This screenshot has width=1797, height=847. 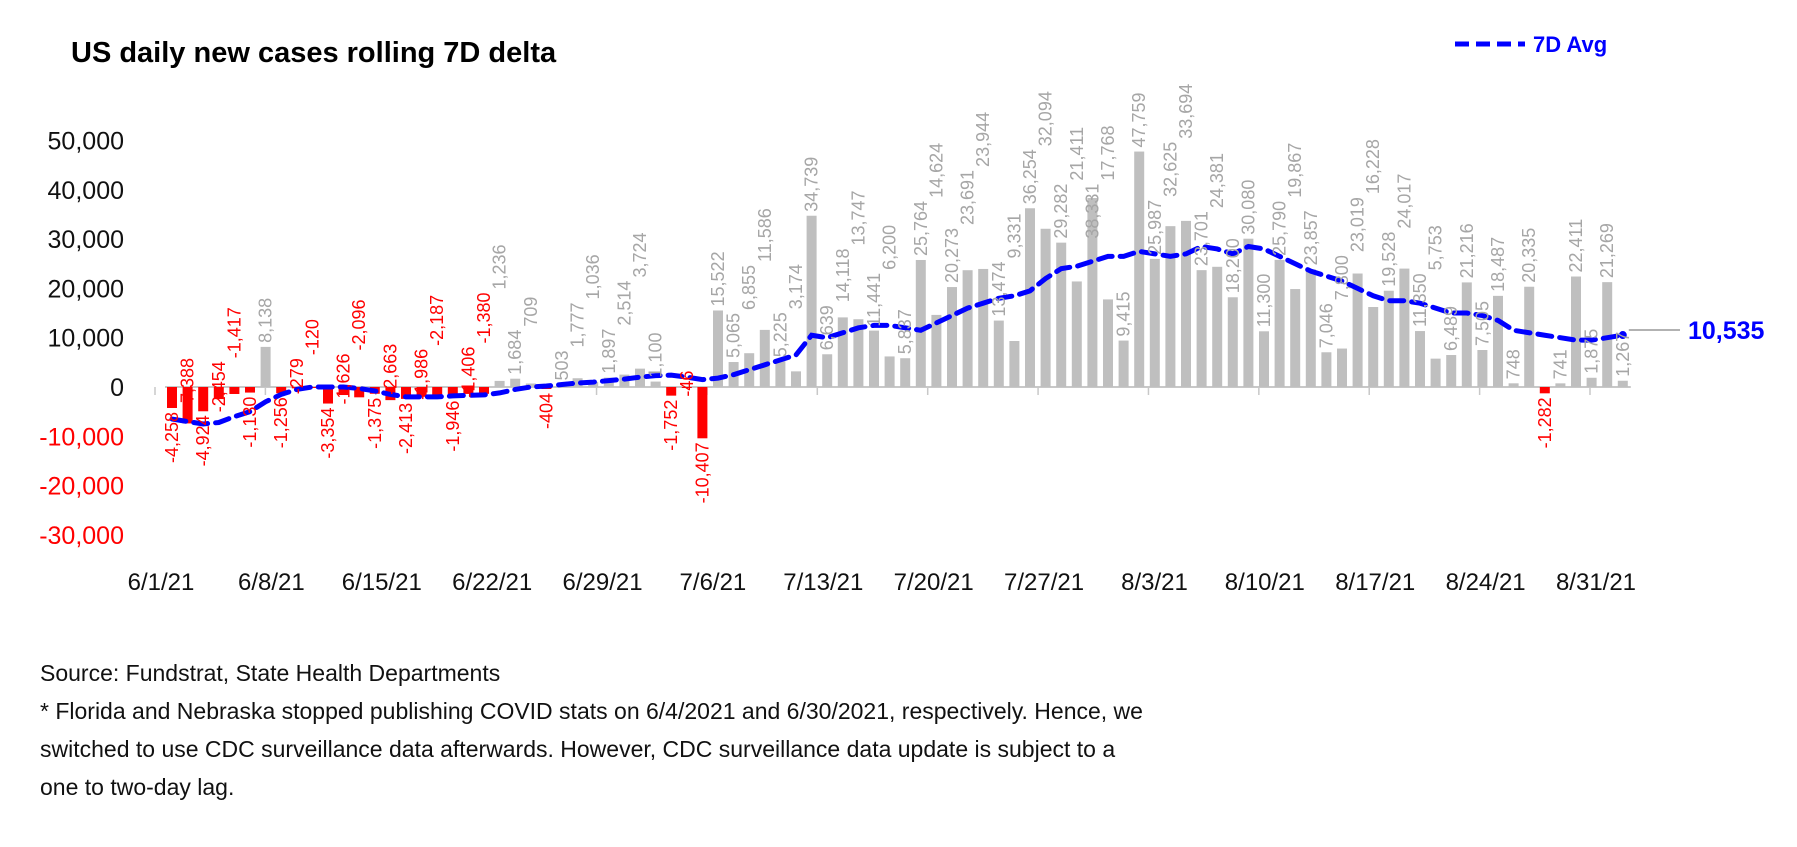 I want to click on data-label: 503, so click(x=562, y=365).